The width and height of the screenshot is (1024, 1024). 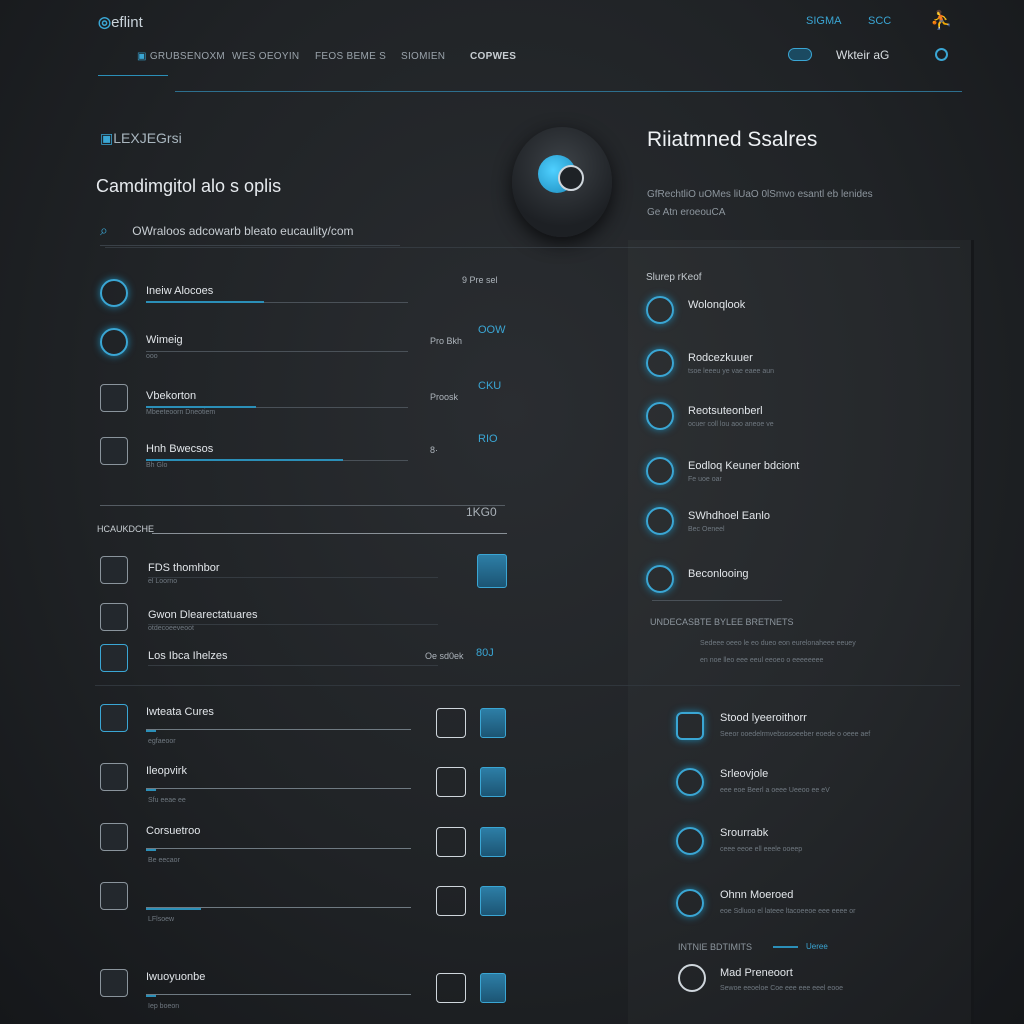 What do you see at coordinates (293, 577) in the screenshot?
I see `item-divider` at bounding box center [293, 577].